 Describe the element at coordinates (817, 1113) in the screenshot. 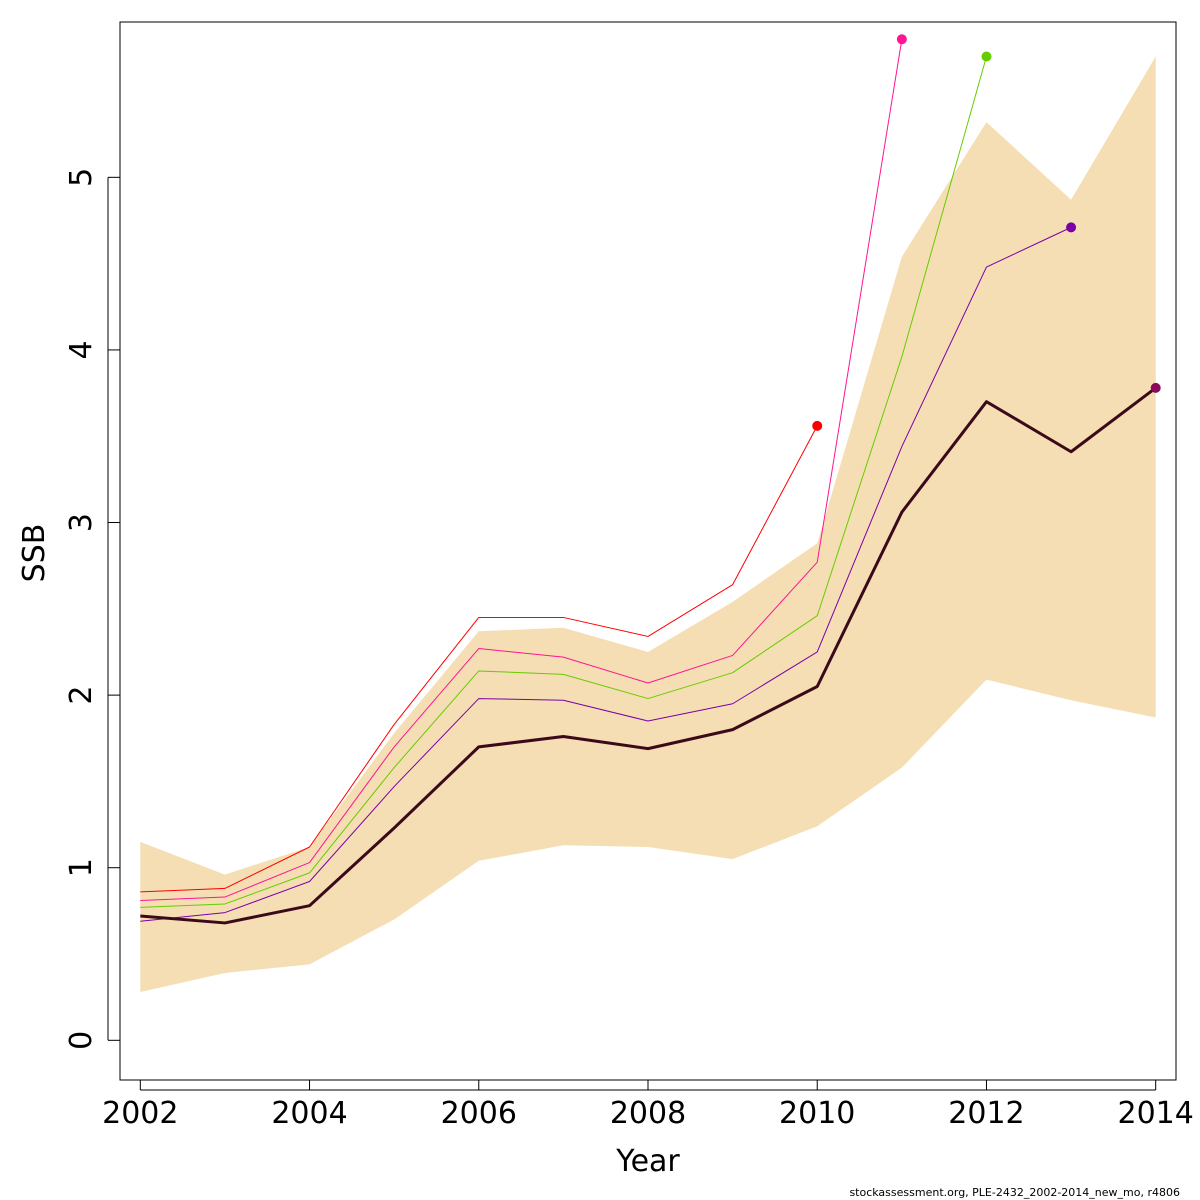

I see `x-tick-label-2010: 2010` at that location.